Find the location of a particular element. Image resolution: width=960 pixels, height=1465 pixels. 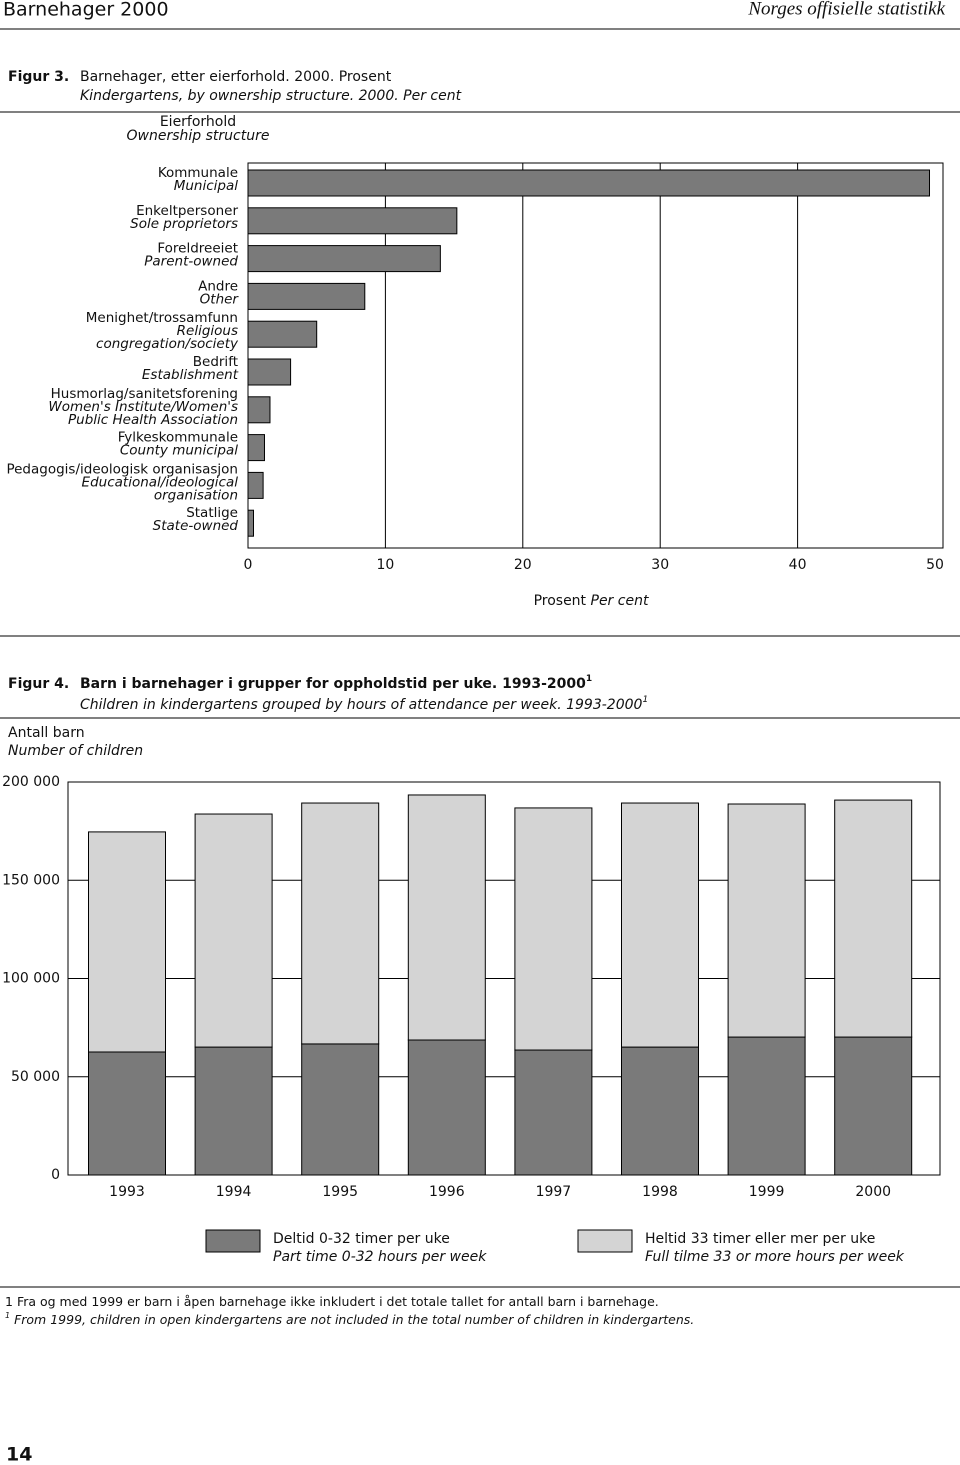

category-label: Kommunale is located at coordinates (198, 173).